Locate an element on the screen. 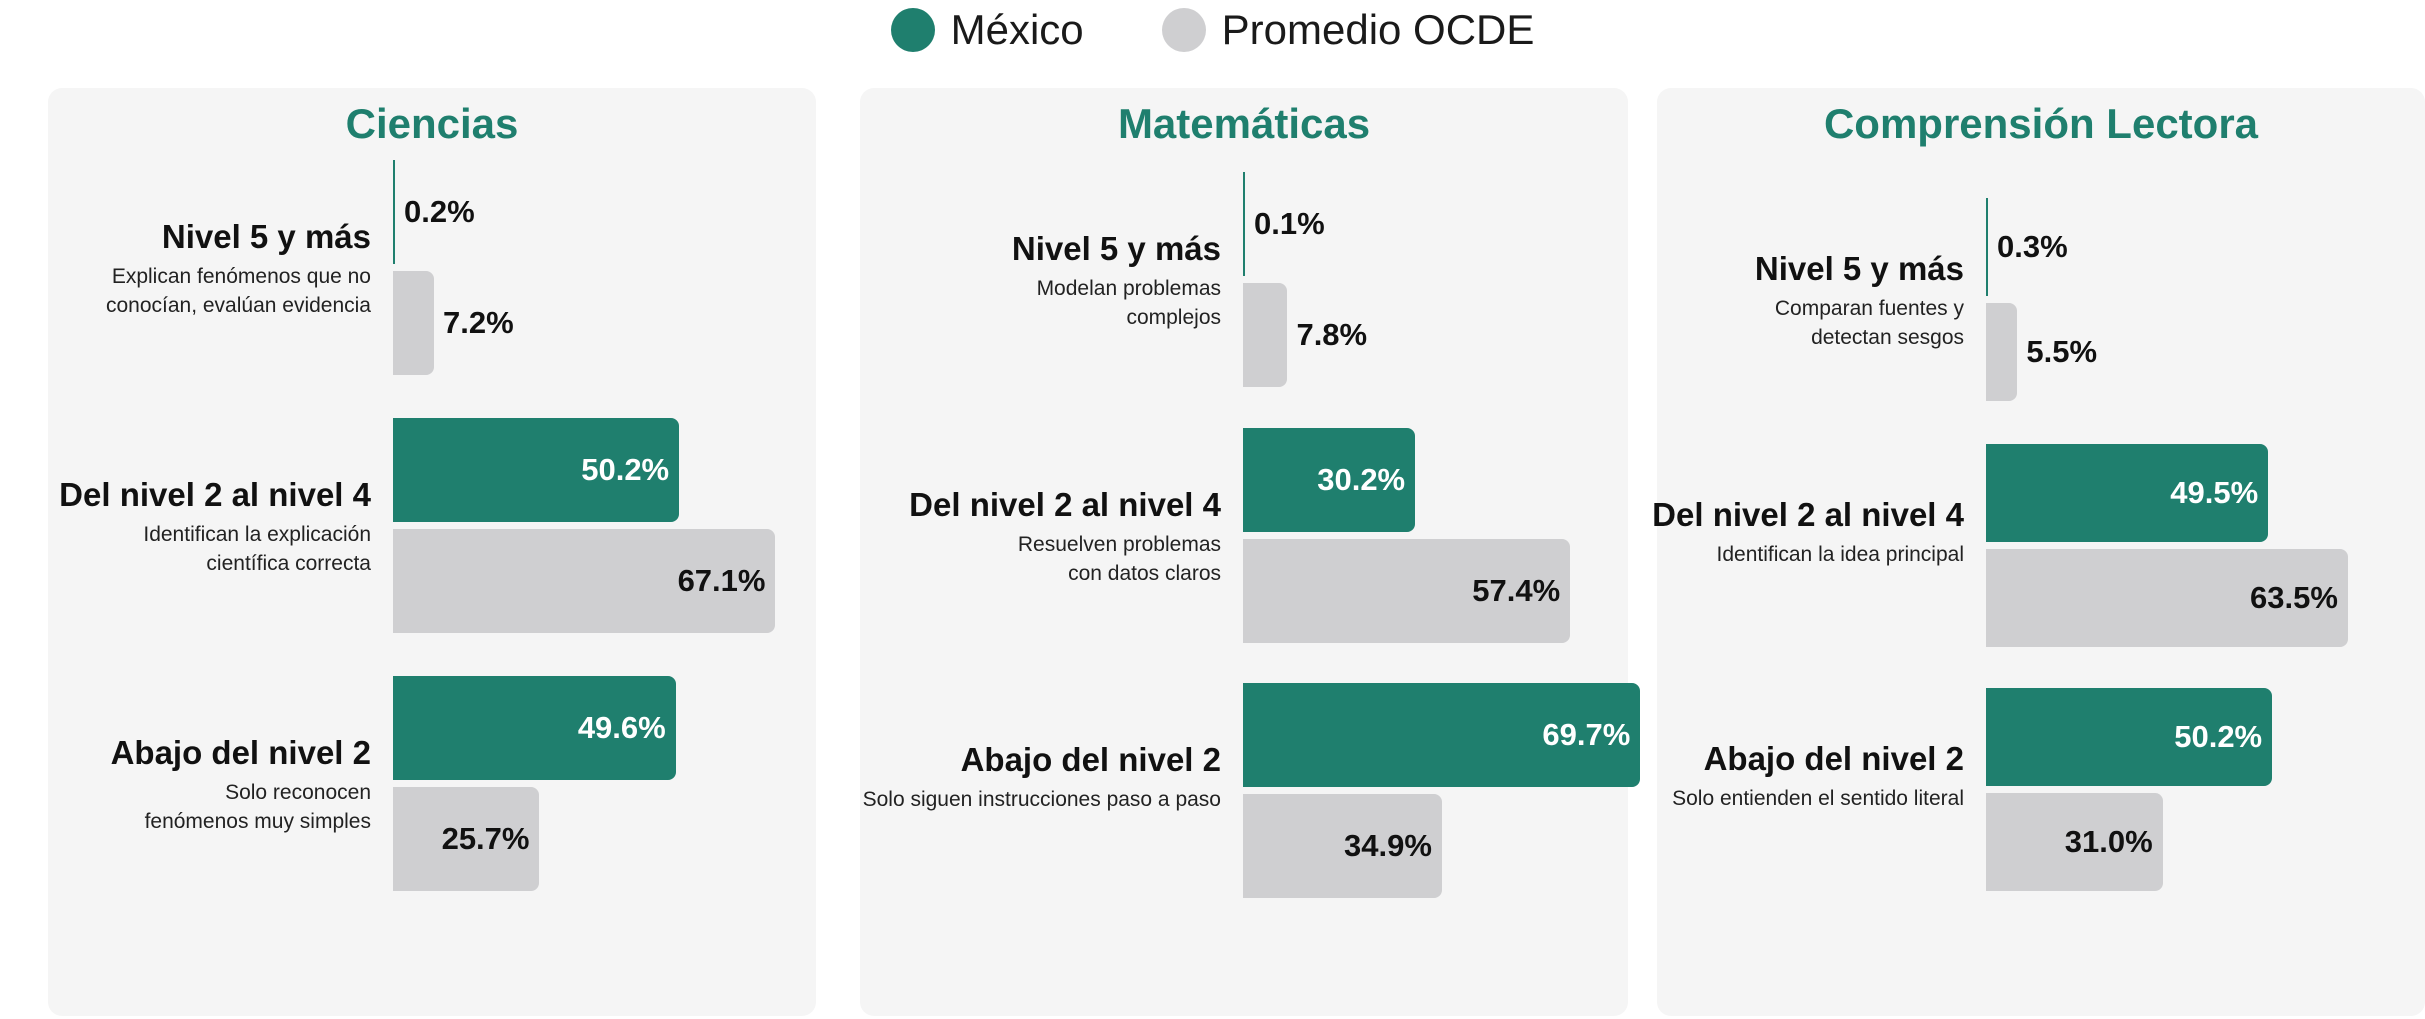 The height and width of the screenshot is (1019, 2425). category-description: Identifican la idea principal is located at coordinates (1840, 555).